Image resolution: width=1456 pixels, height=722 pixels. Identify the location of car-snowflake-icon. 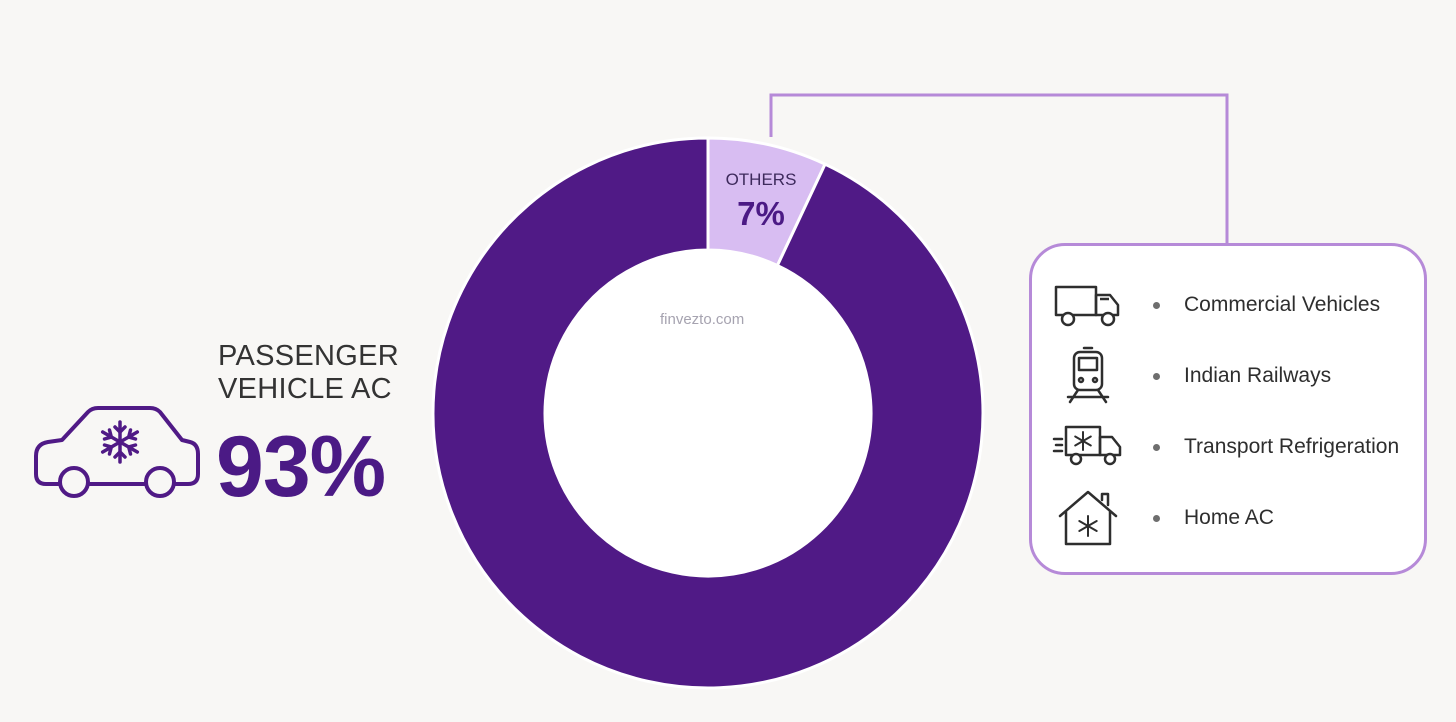
(117, 452).